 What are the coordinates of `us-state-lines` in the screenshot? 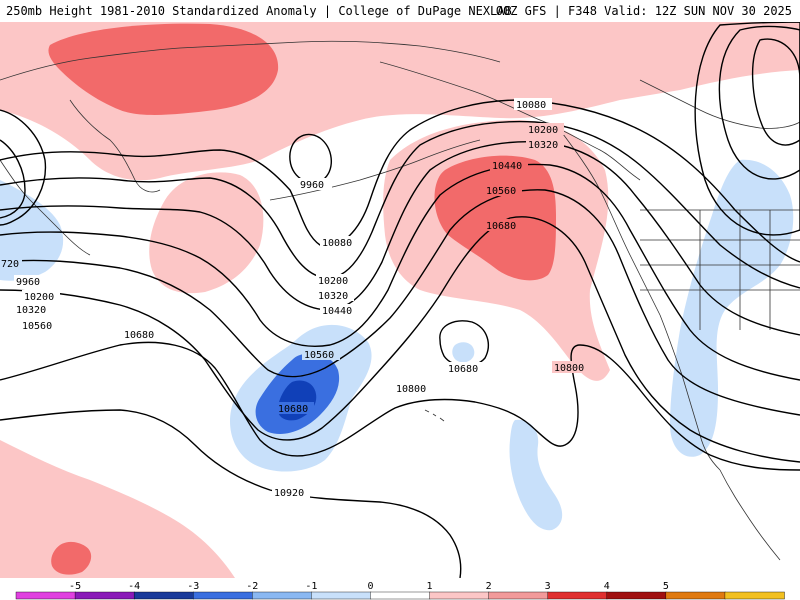 It's located at (720, 269).